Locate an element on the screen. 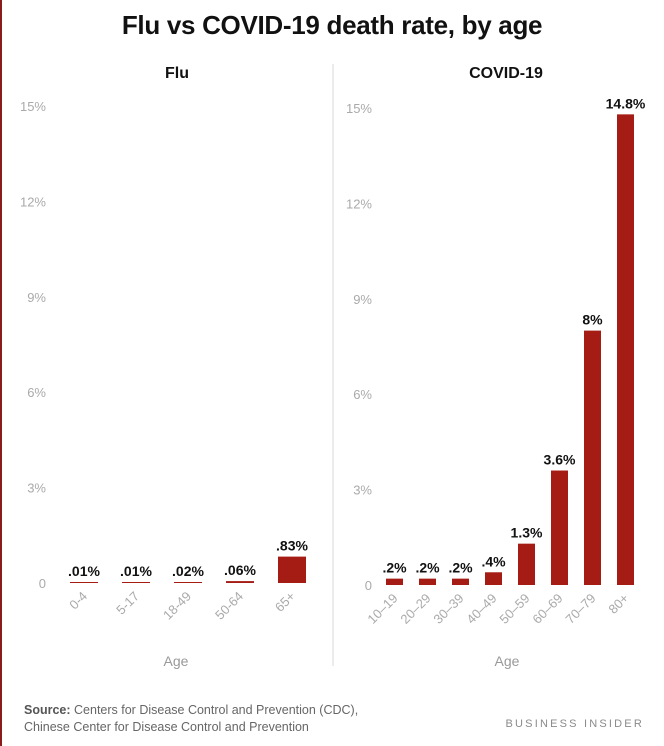 The height and width of the screenshot is (746, 664). source-label: Source: is located at coordinates (47, 710).